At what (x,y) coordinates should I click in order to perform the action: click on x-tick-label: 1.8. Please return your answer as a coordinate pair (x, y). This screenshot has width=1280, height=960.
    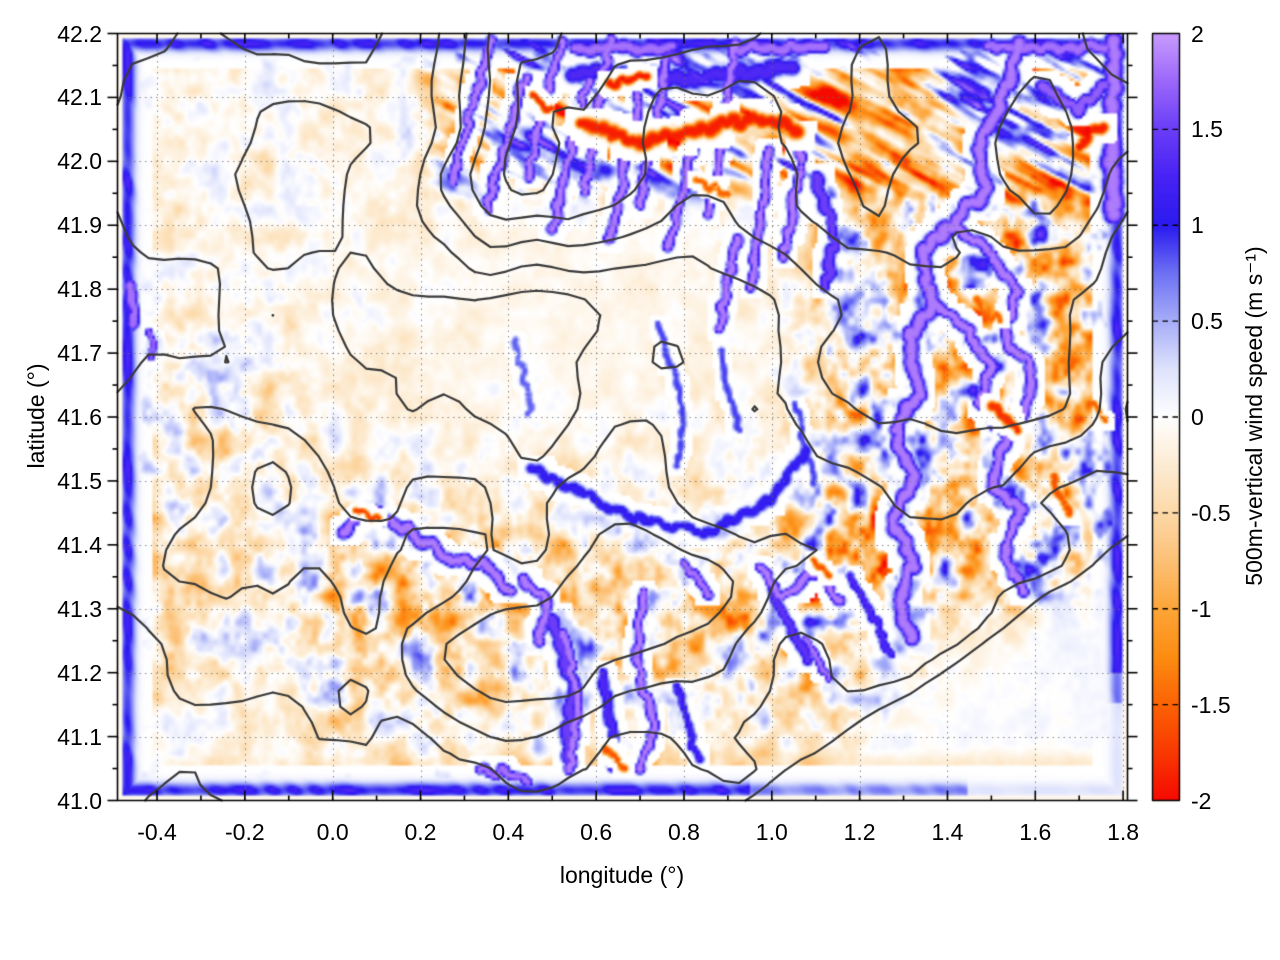
    Looking at the image, I should click on (1123, 832).